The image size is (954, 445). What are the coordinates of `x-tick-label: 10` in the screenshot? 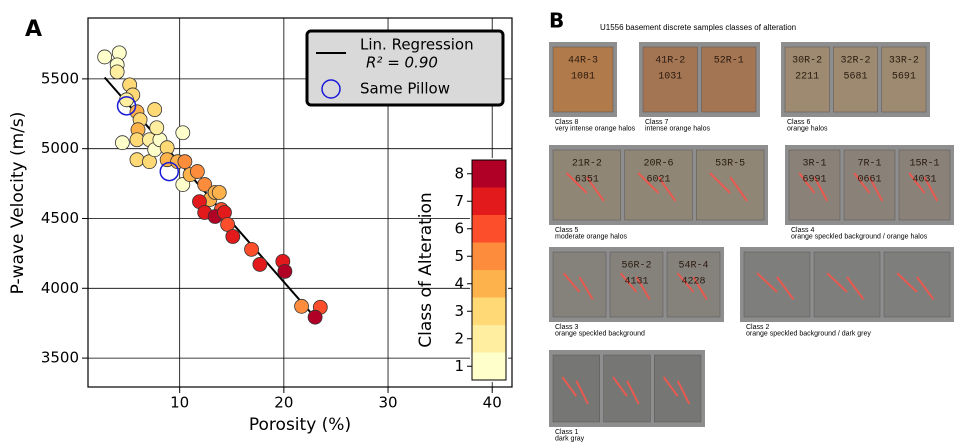 It's located at (179, 403).